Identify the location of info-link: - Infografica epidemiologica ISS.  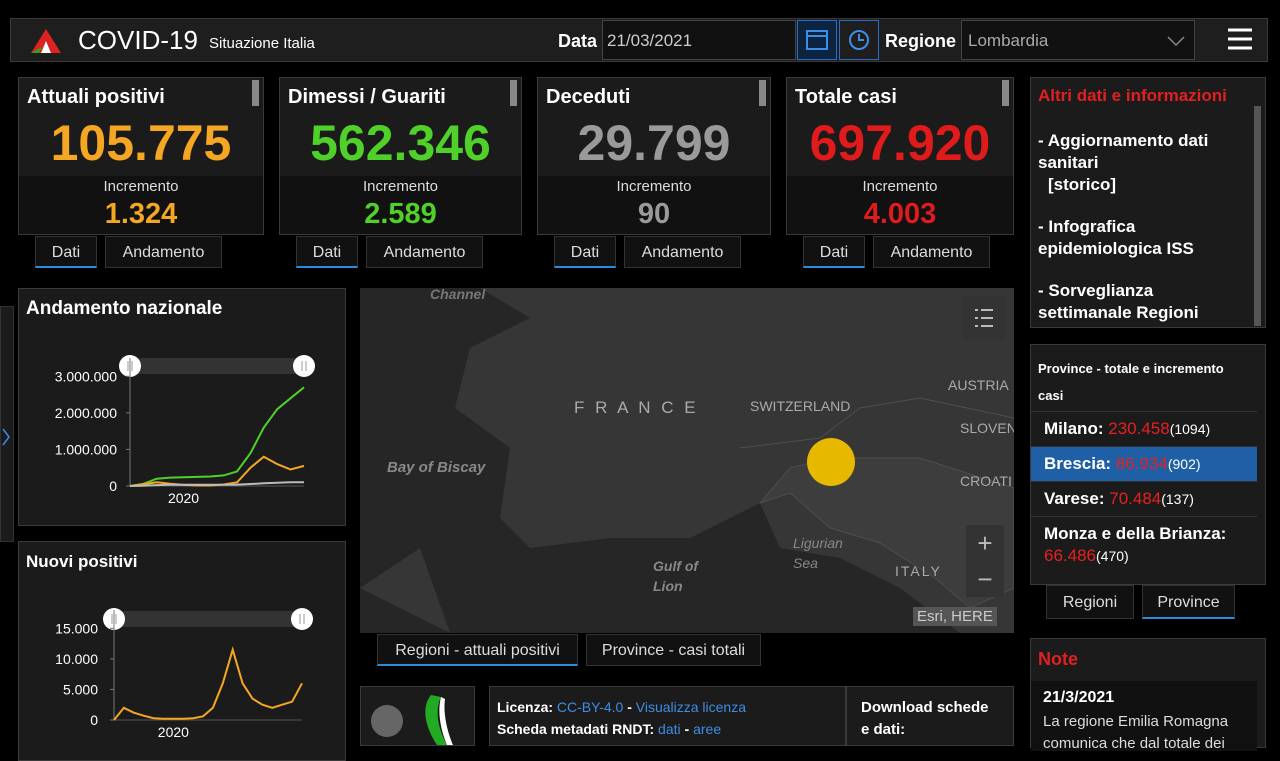
(1116, 237).